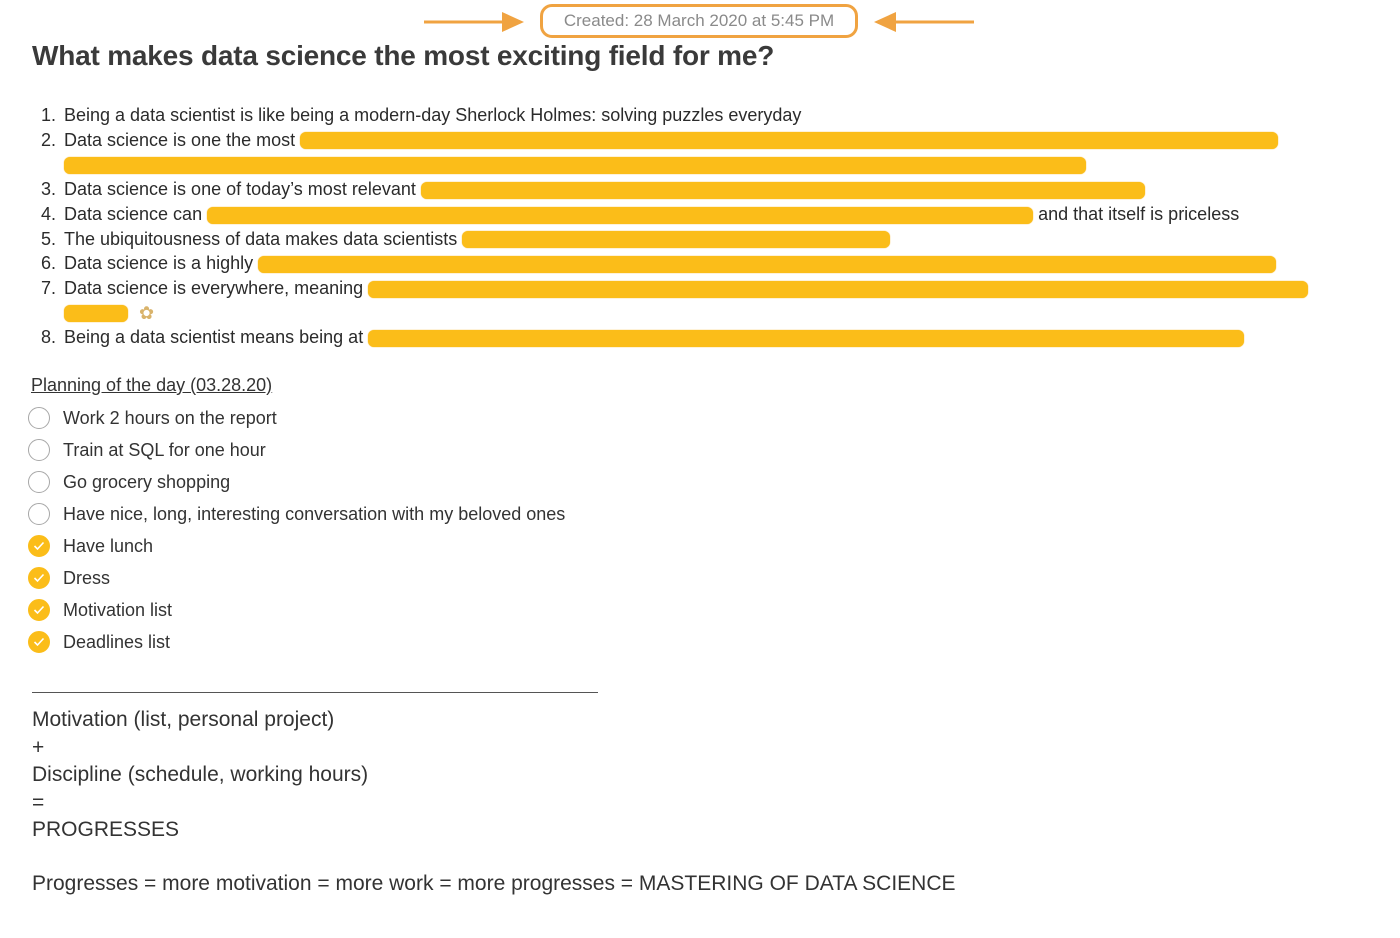 Image resolution: width=1400 pixels, height=938 pixels. I want to click on list-number: 4., so click(49, 213).